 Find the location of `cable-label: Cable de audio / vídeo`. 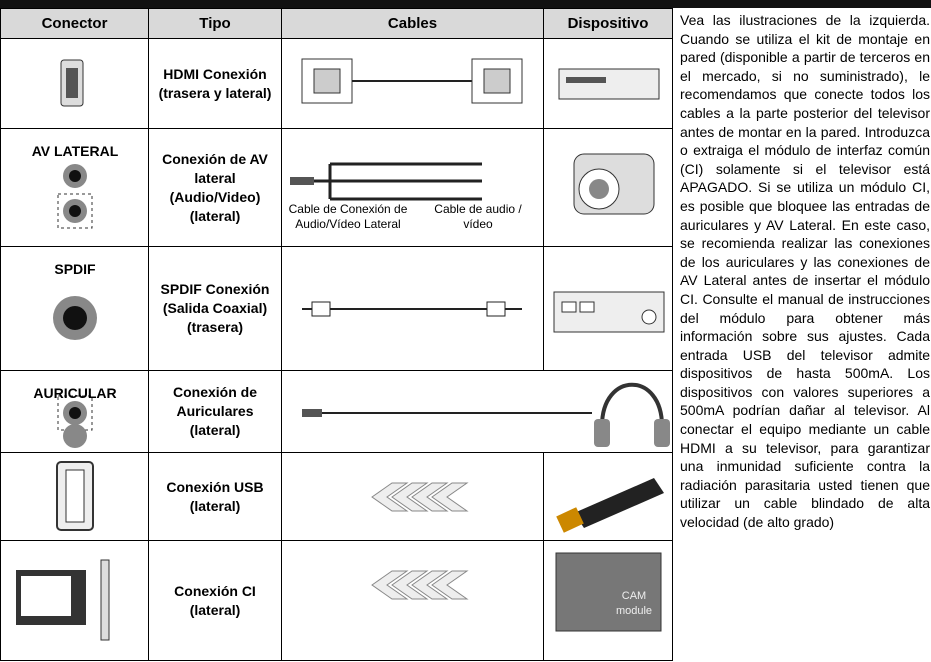

cable-label: Cable de audio / vídeo is located at coordinates (478, 216).